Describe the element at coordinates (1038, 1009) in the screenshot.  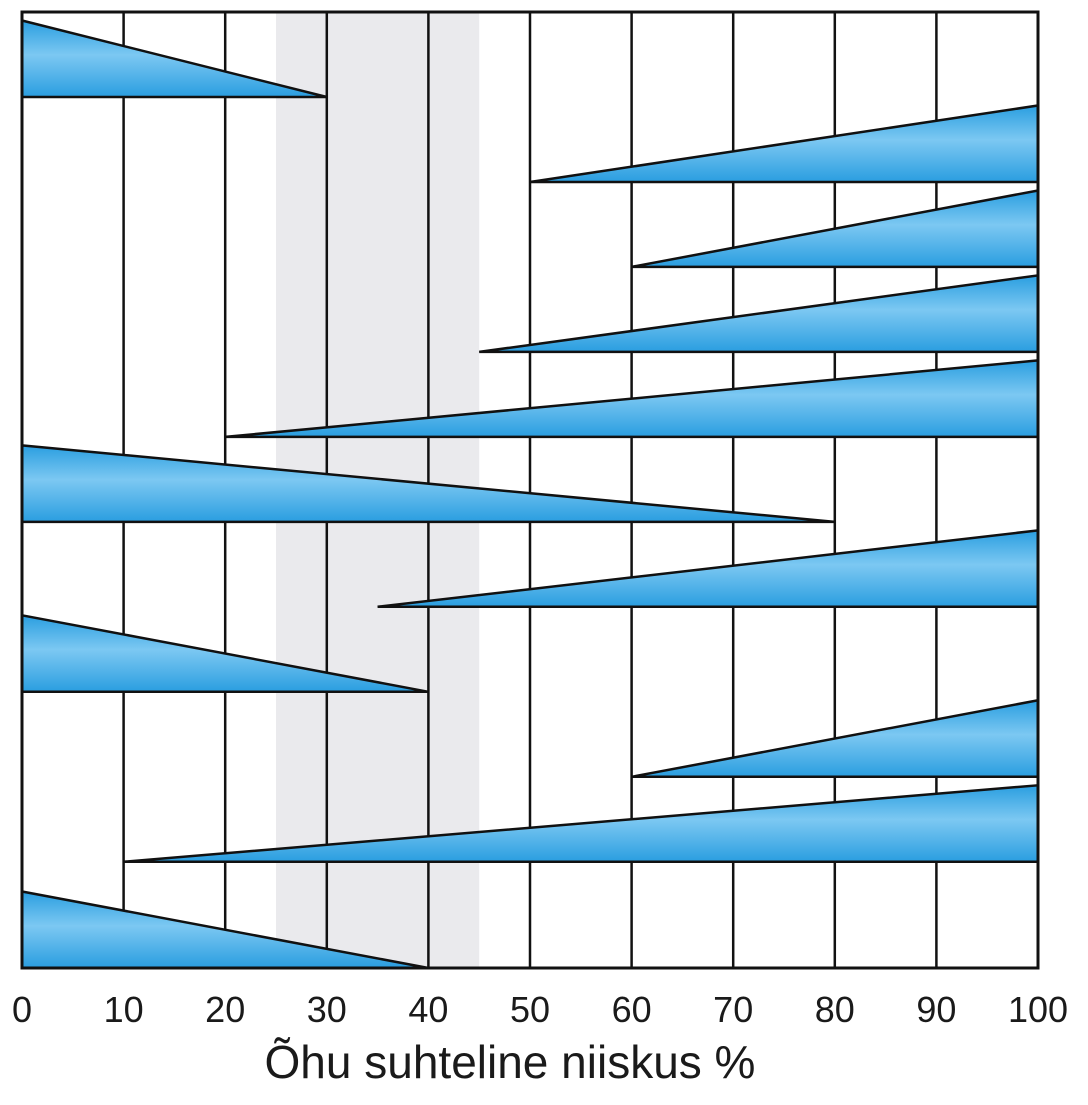
I see `x-tick-label-100: 100` at that location.